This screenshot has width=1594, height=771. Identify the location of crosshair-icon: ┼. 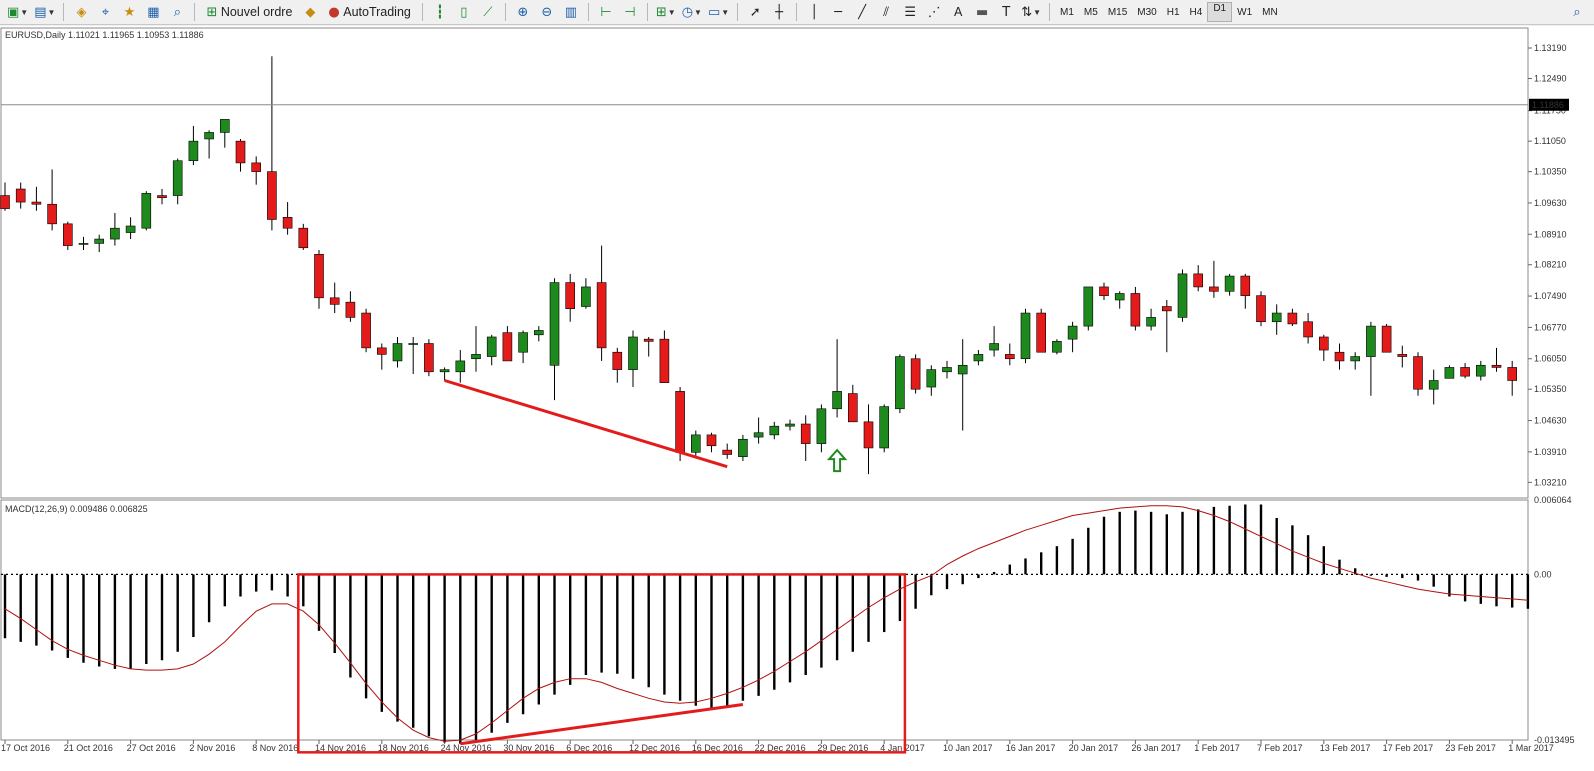
(779, 12).